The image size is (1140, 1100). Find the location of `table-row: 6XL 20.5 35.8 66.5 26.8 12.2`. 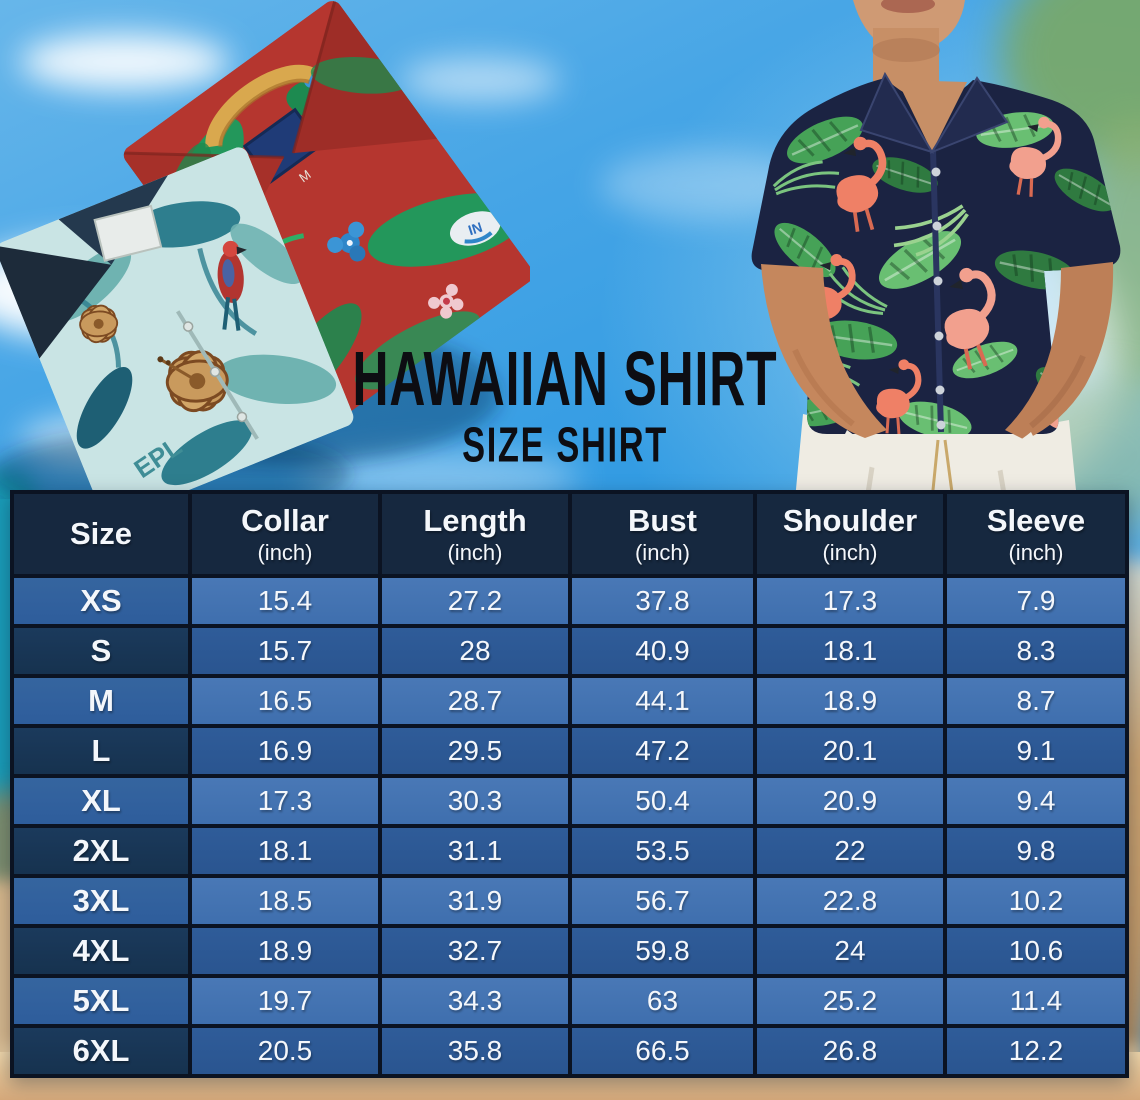

table-row: 6XL 20.5 35.8 66.5 26.8 12.2 is located at coordinates (569, 1051).